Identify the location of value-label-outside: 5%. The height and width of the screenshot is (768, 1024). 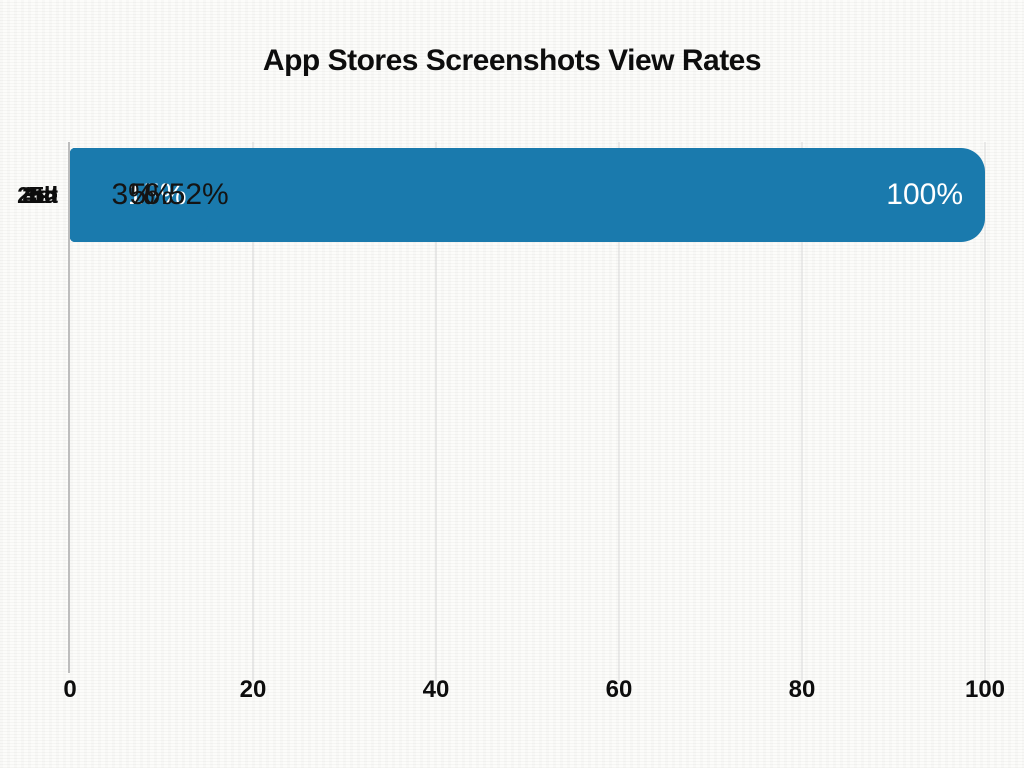
(151, 194).